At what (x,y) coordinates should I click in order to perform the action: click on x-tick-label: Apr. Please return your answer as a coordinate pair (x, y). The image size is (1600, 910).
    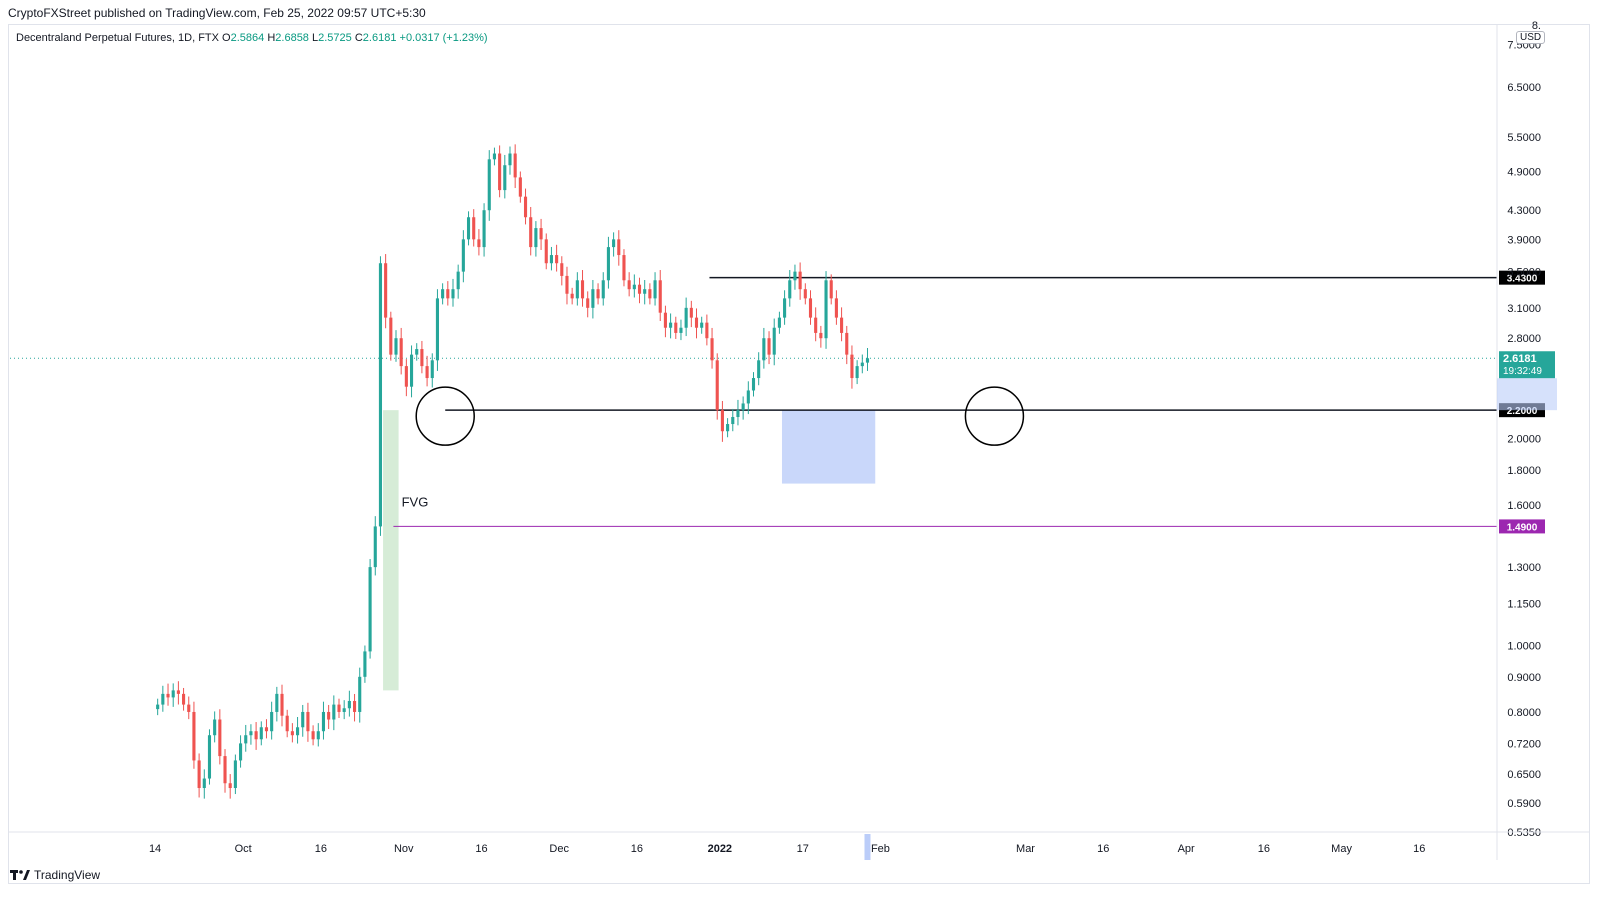
    Looking at the image, I should click on (1186, 849).